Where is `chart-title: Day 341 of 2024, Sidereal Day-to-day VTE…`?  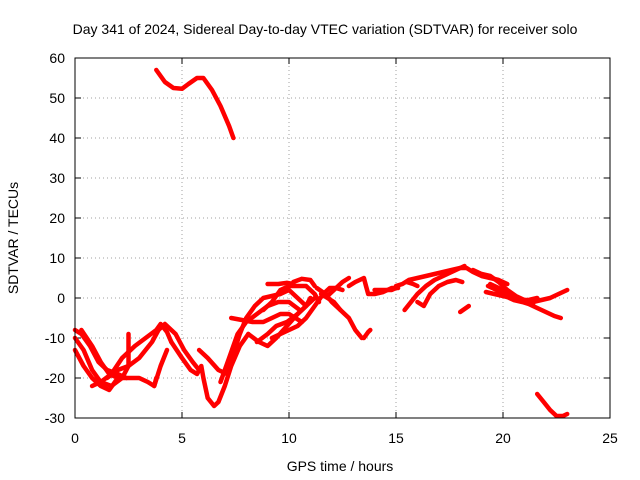 chart-title: Day 341 of 2024, Sidereal Day-to-day VTE… is located at coordinates (325, 29).